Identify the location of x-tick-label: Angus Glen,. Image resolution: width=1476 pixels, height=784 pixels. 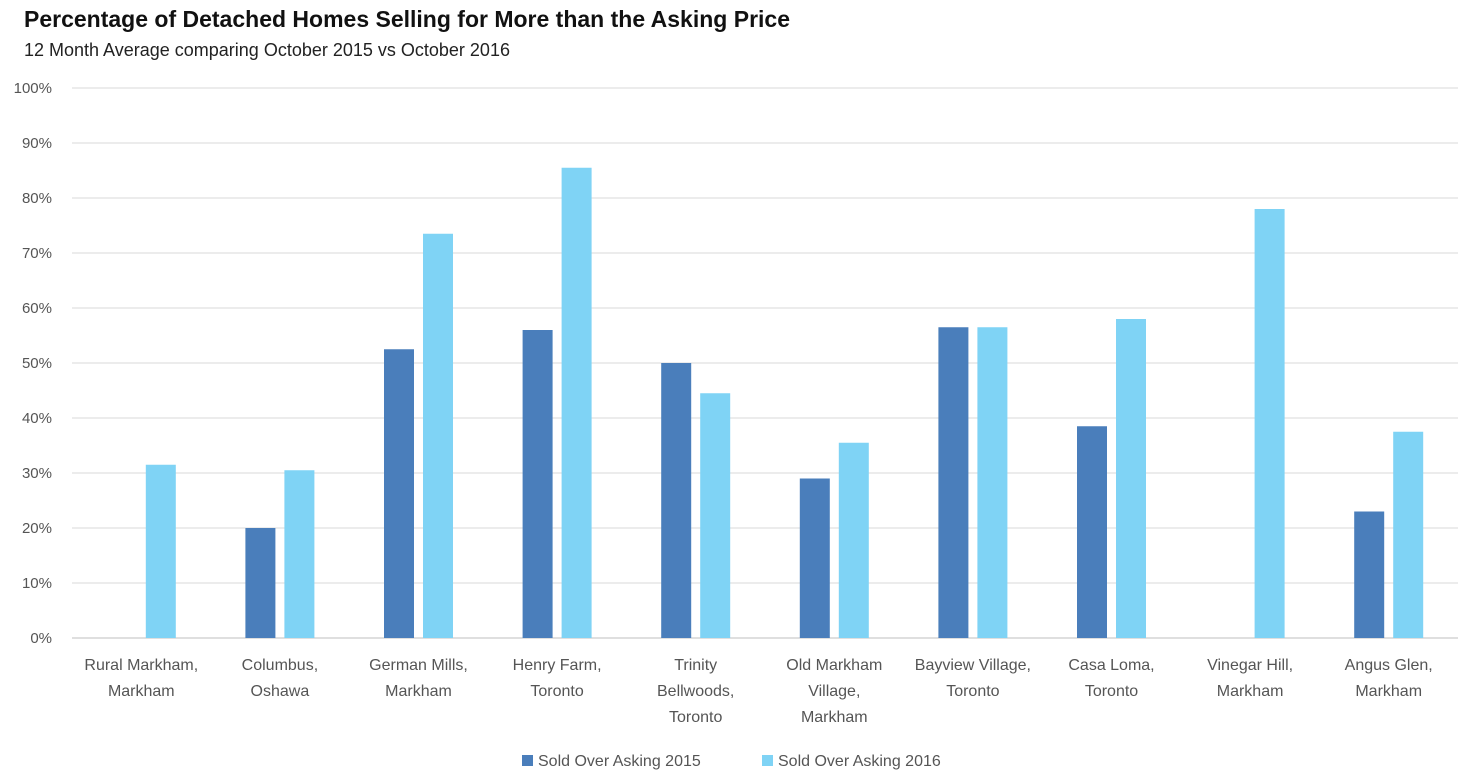
(1389, 665).